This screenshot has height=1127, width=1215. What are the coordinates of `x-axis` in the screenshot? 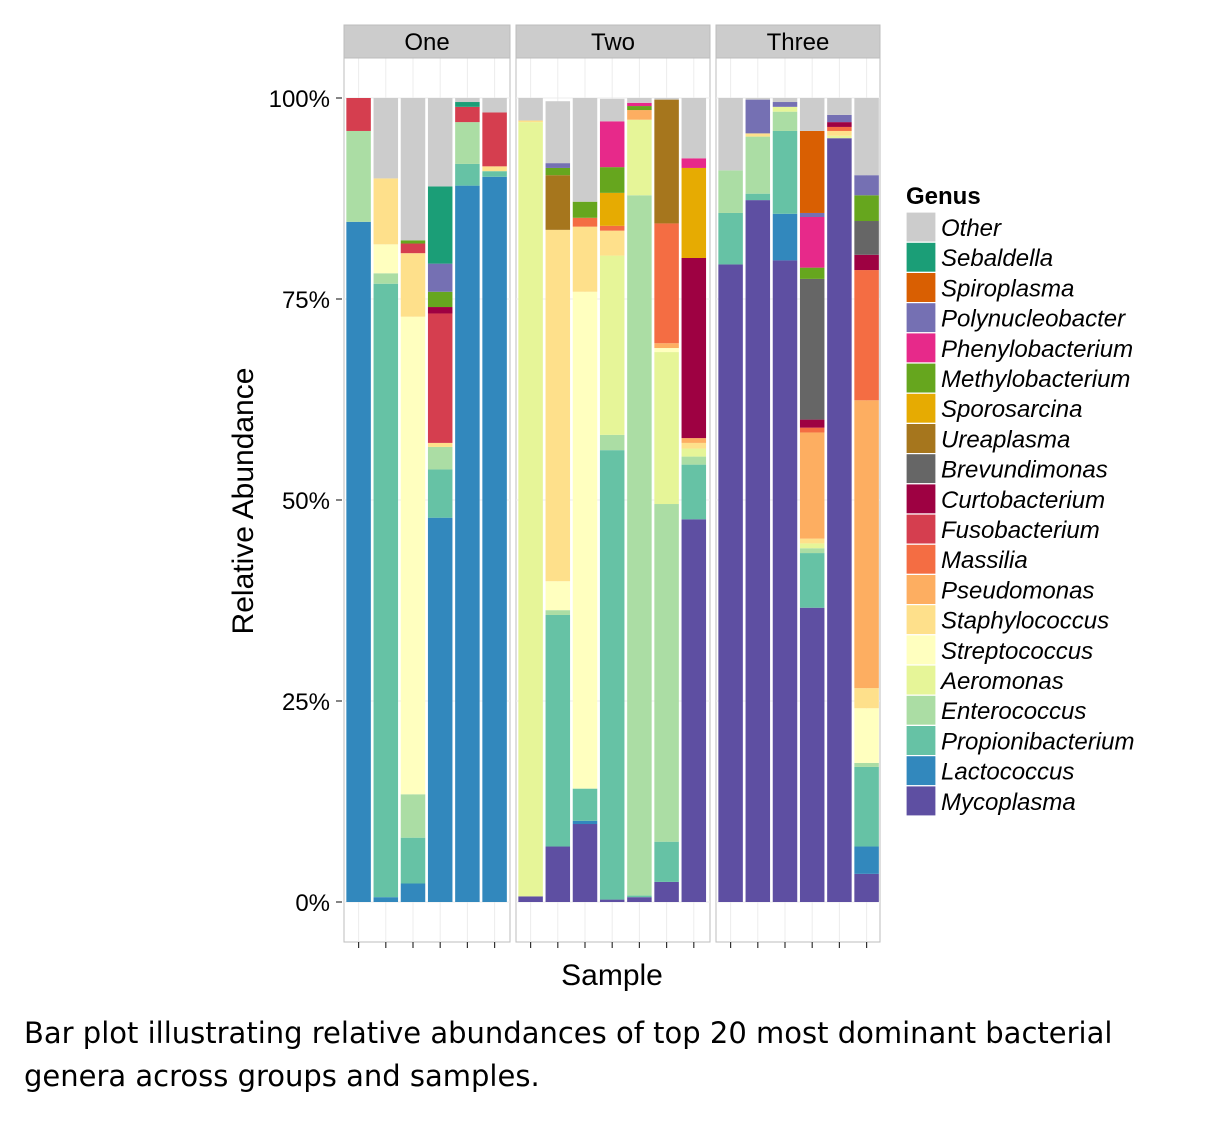 It's located at (613, 945).